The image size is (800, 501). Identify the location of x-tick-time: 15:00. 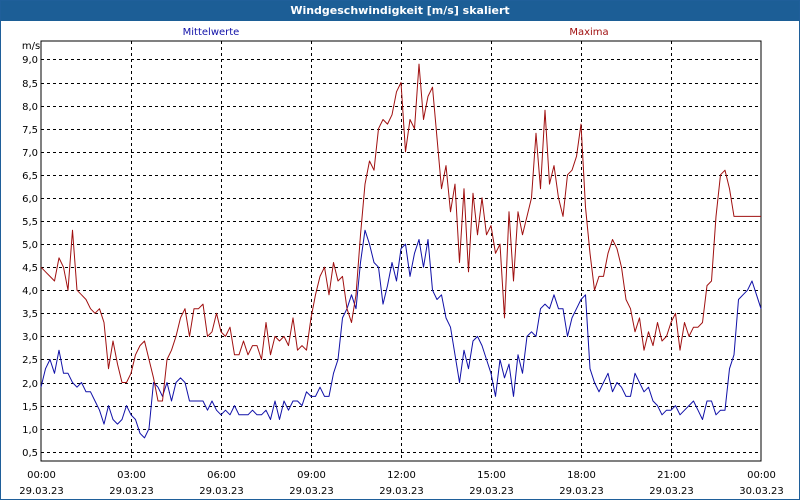
(491, 475).